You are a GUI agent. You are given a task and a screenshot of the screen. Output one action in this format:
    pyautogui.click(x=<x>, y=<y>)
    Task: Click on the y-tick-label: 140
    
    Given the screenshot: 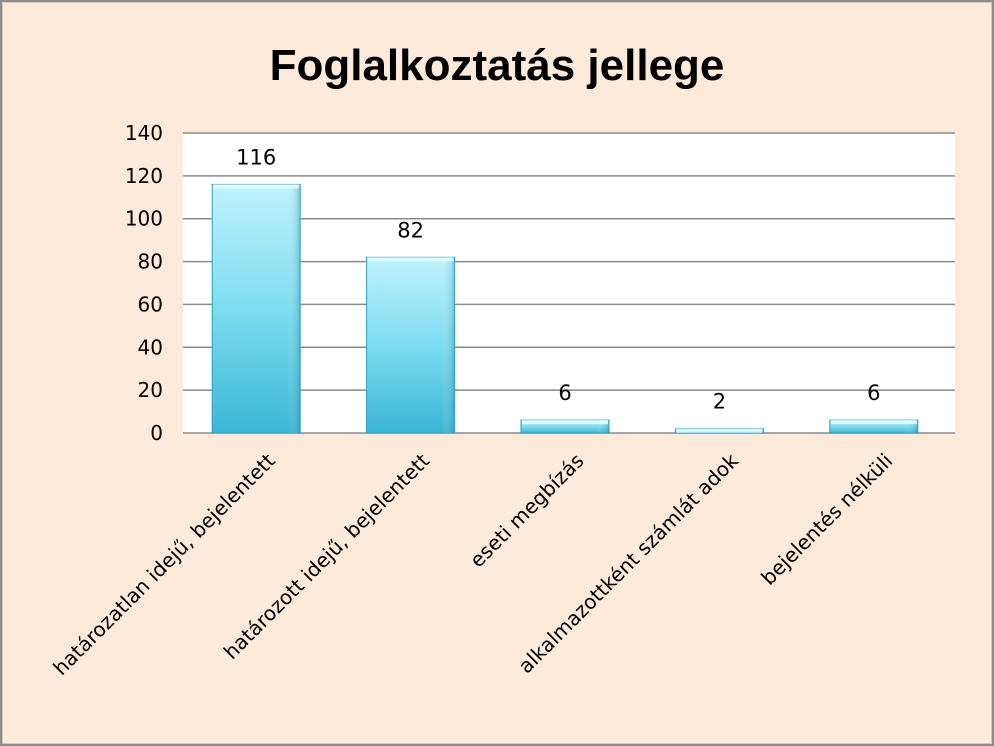 What is the action you would take?
    pyautogui.click(x=144, y=133)
    